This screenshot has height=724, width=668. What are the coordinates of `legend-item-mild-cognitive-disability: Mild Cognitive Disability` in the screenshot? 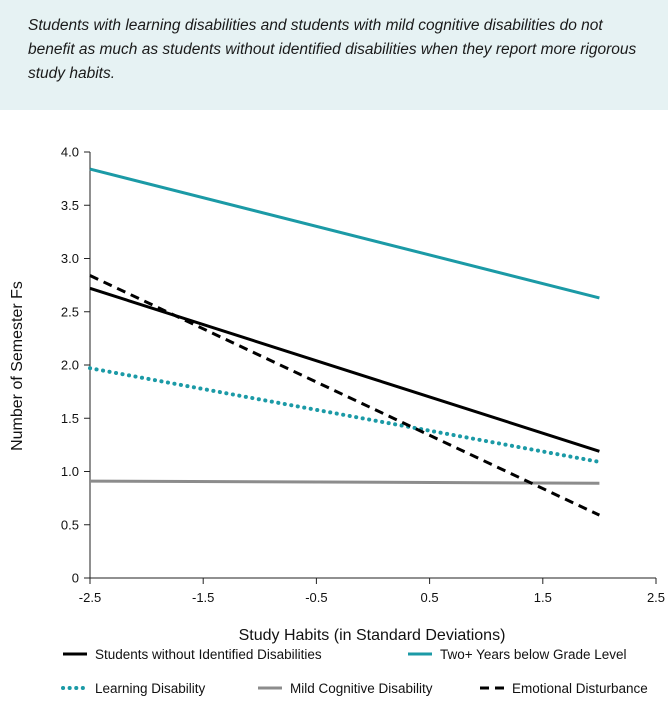 It's located at (345, 688).